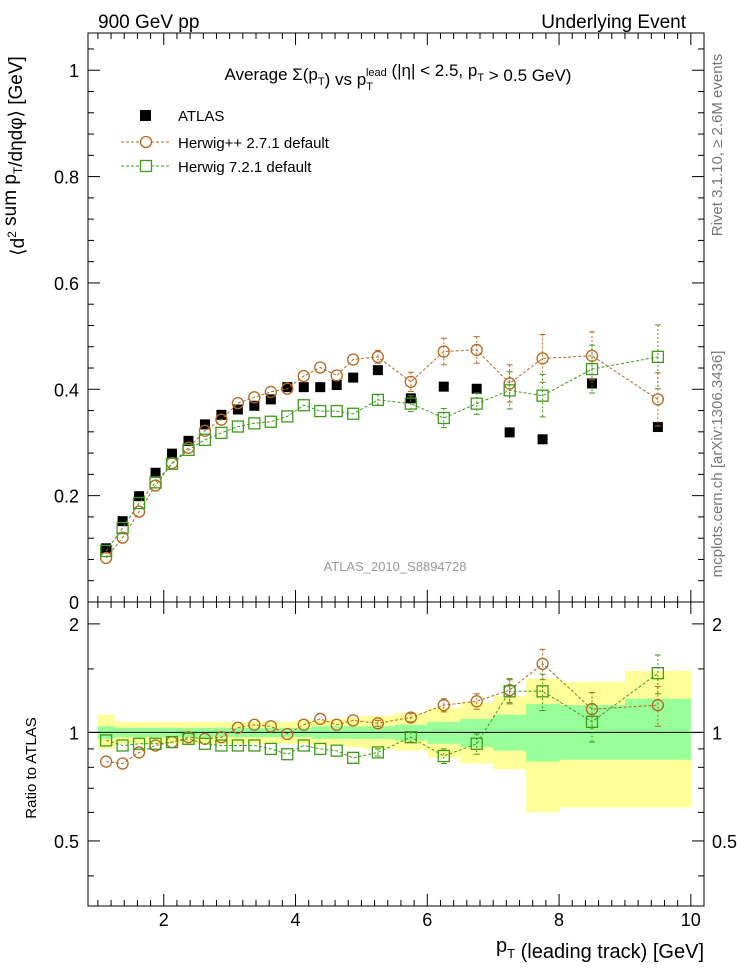 This screenshot has height=972, width=746. What do you see at coordinates (394, 742) in the screenshot?
I see `ratio-bands` at bounding box center [394, 742].